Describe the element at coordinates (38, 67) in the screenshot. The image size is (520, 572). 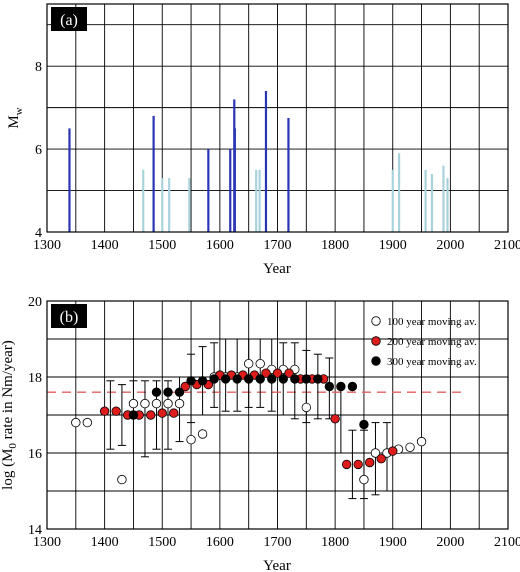
I see `panel-a-ytick-label: 8` at that location.